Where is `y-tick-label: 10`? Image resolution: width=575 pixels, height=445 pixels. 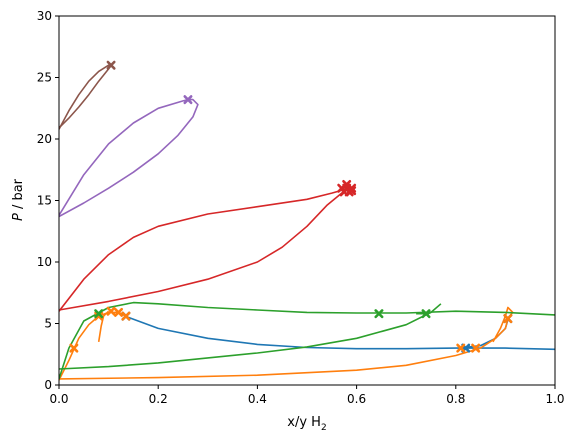 y-tick-label: 10 is located at coordinates (44, 262).